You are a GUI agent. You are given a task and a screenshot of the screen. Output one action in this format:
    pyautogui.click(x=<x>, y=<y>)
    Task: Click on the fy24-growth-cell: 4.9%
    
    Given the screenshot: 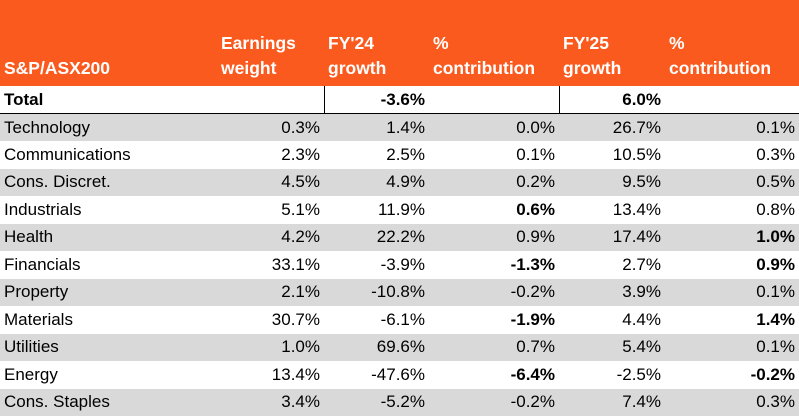 What is the action you would take?
    pyautogui.click(x=405, y=182)
    